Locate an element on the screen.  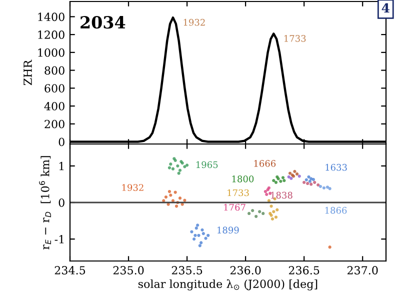
y-tick-label: 1200 is located at coordinates (51, 34).